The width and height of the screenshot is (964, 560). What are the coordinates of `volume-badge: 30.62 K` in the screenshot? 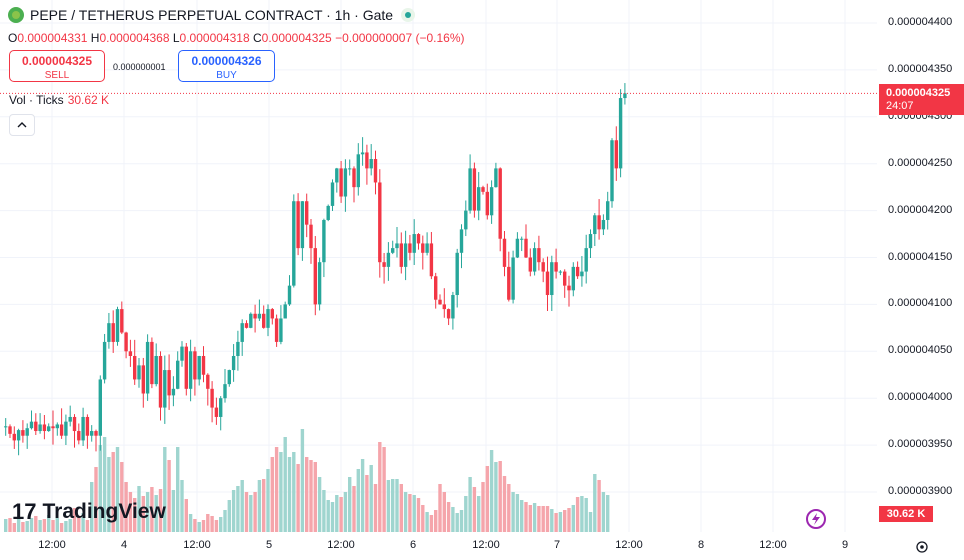 It's located at (906, 514).